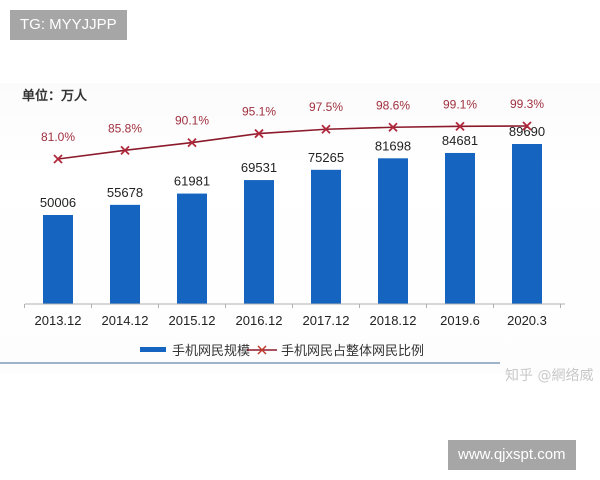  I want to click on ratio-value-label: 99.1%, so click(460, 104).